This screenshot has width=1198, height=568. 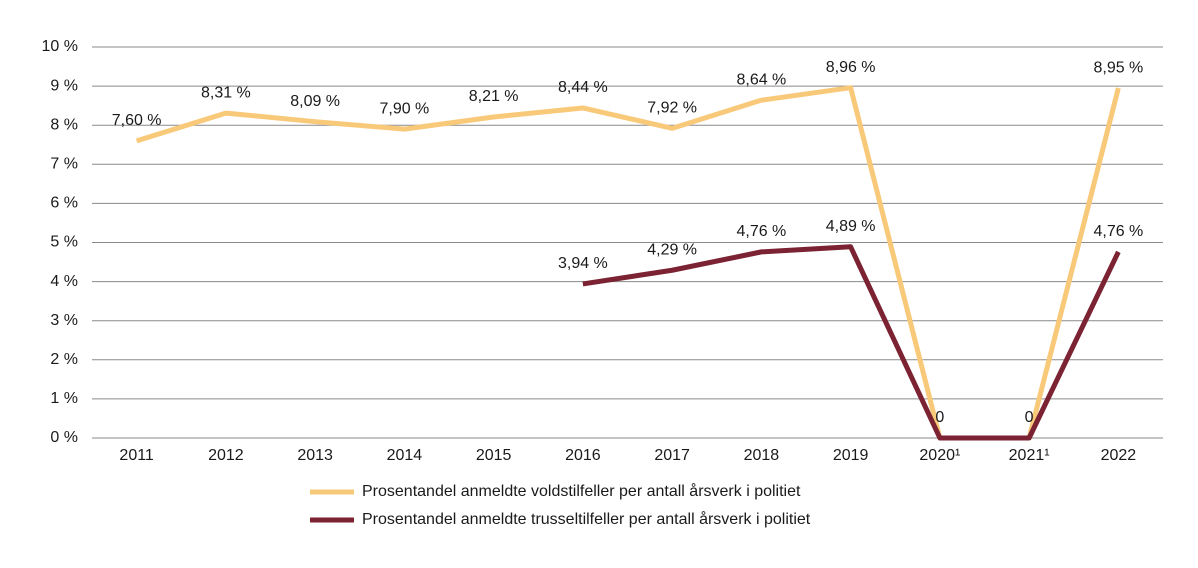 I want to click on data-label: 7,90 %, so click(x=404, y=108).